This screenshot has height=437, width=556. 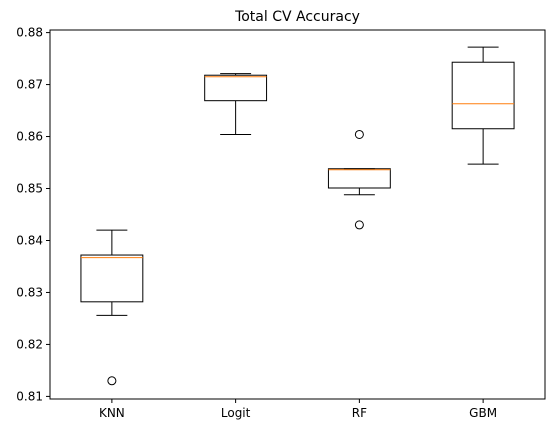 I want to click on box-logit, so click(x=236, y=88).